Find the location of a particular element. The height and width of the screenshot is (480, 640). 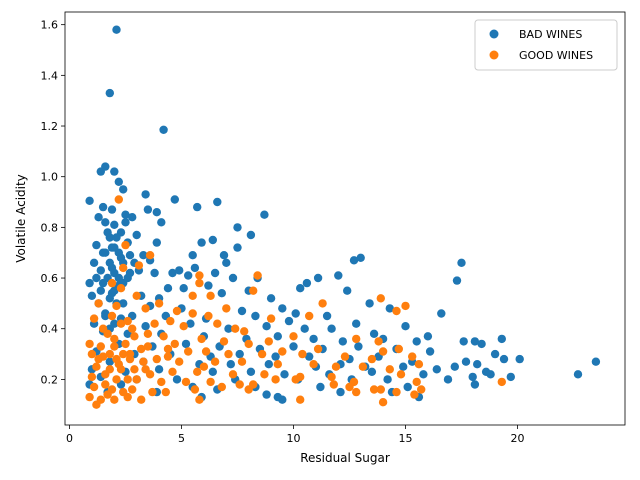

legend: BAD WINES GOOD WINES is located at coordinates (546, 45).